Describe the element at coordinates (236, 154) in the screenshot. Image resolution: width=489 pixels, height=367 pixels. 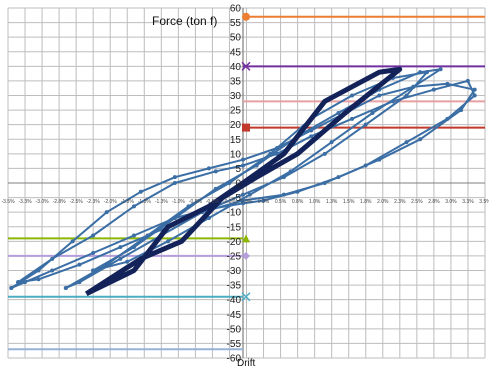
I see `y-tick-label: 10` at that location.